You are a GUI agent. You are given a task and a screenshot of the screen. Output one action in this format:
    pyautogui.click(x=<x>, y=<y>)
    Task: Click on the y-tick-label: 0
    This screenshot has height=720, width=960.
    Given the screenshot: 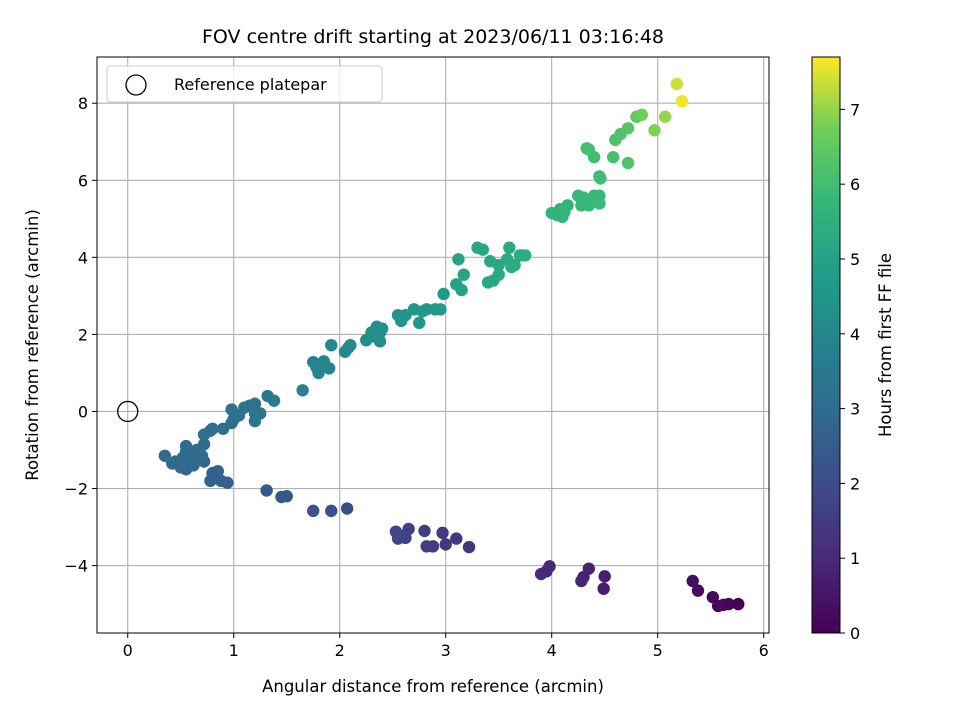 What is the action you would take?
    pyautogui.click(x=83, y=411)
    